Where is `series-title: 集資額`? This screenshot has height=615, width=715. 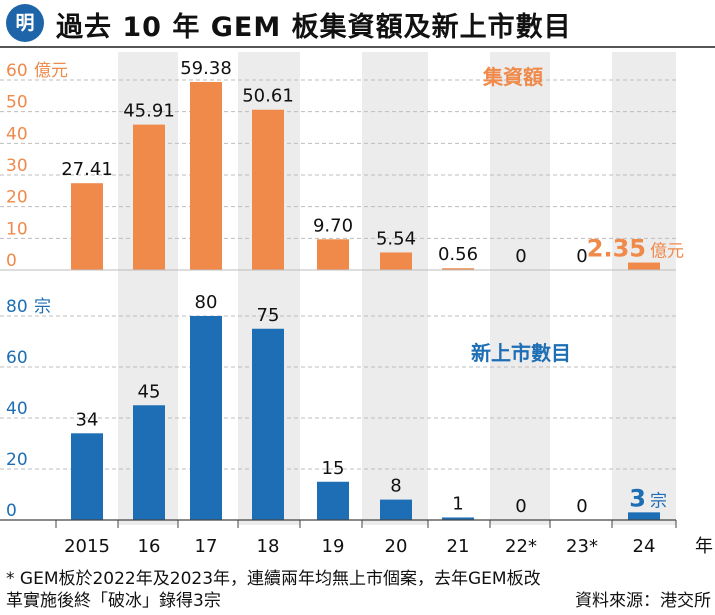 series-title: 集資額 is located at coordinates (512, 77).